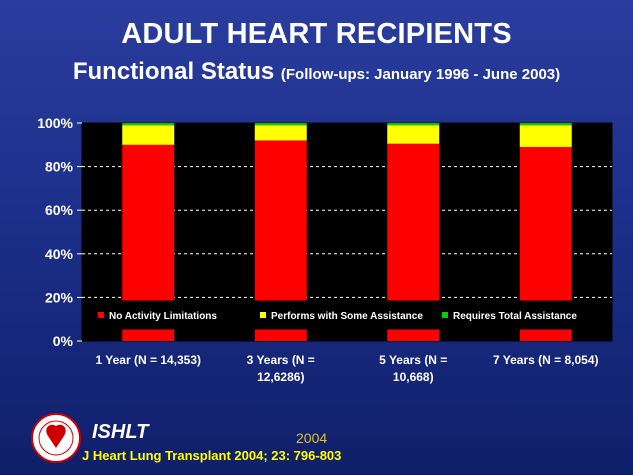 The width and height of the screenshot is (633, 475). What do you see at coordinates (413, 377) in the screenshot?
I see `x-tick-label: 10,668)` at bounding box center [413, 377].